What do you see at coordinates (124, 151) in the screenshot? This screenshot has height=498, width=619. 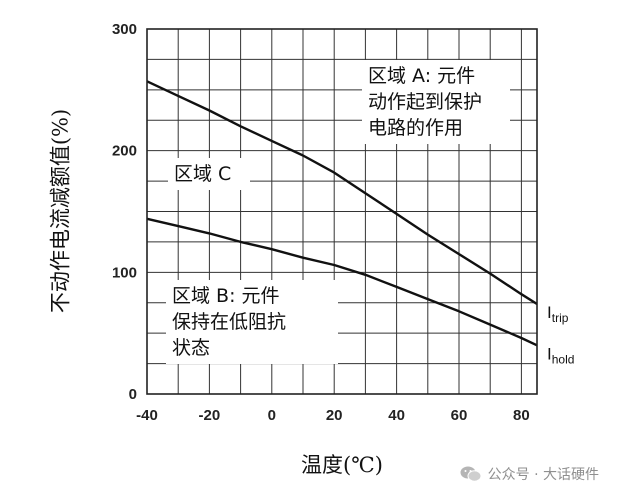 I see `y-tick-label: 200` at bounding box center [124, 151].